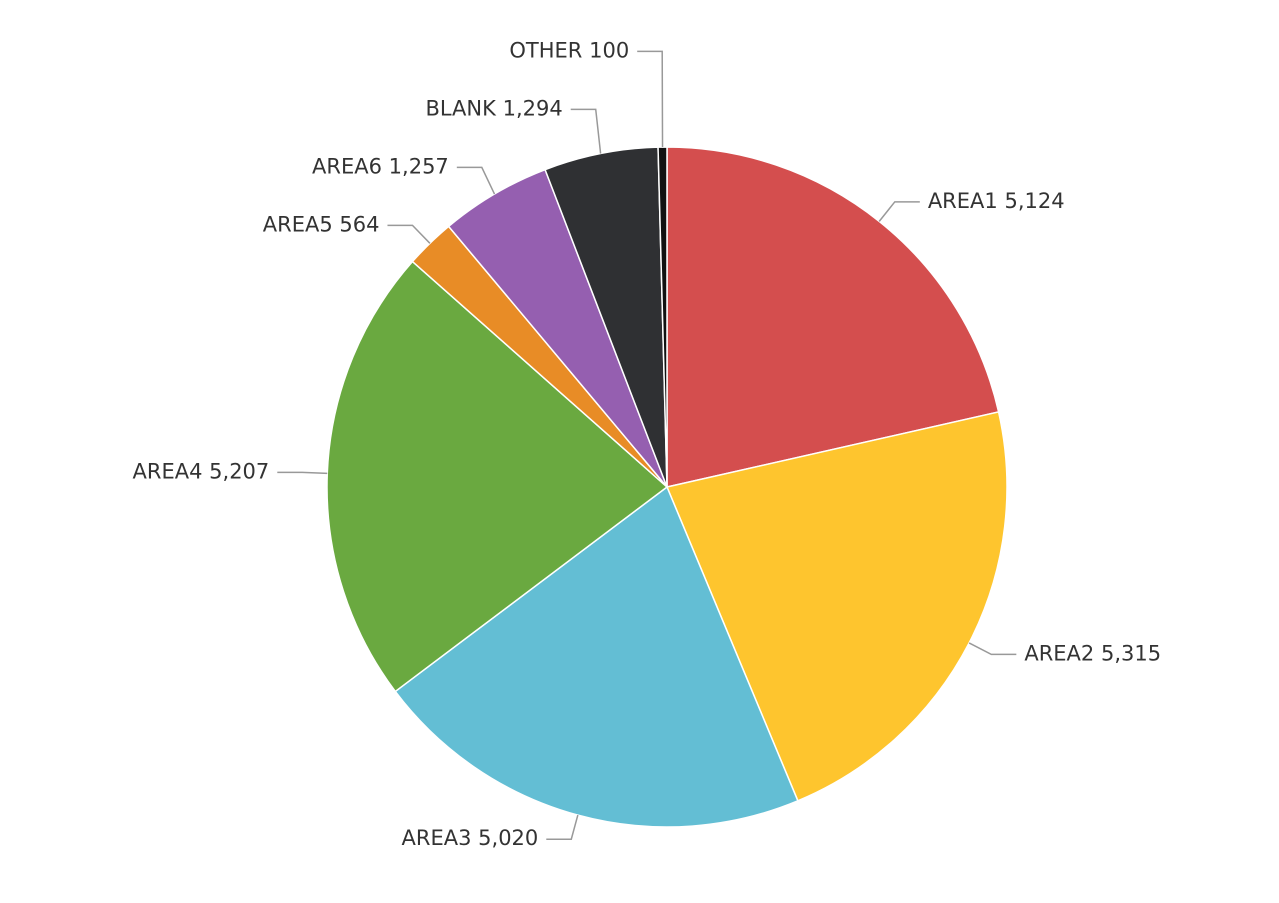  Describe the element at coordinates (1131, 653) in the screenshot. I see `slice-value: 5,315` at that location.